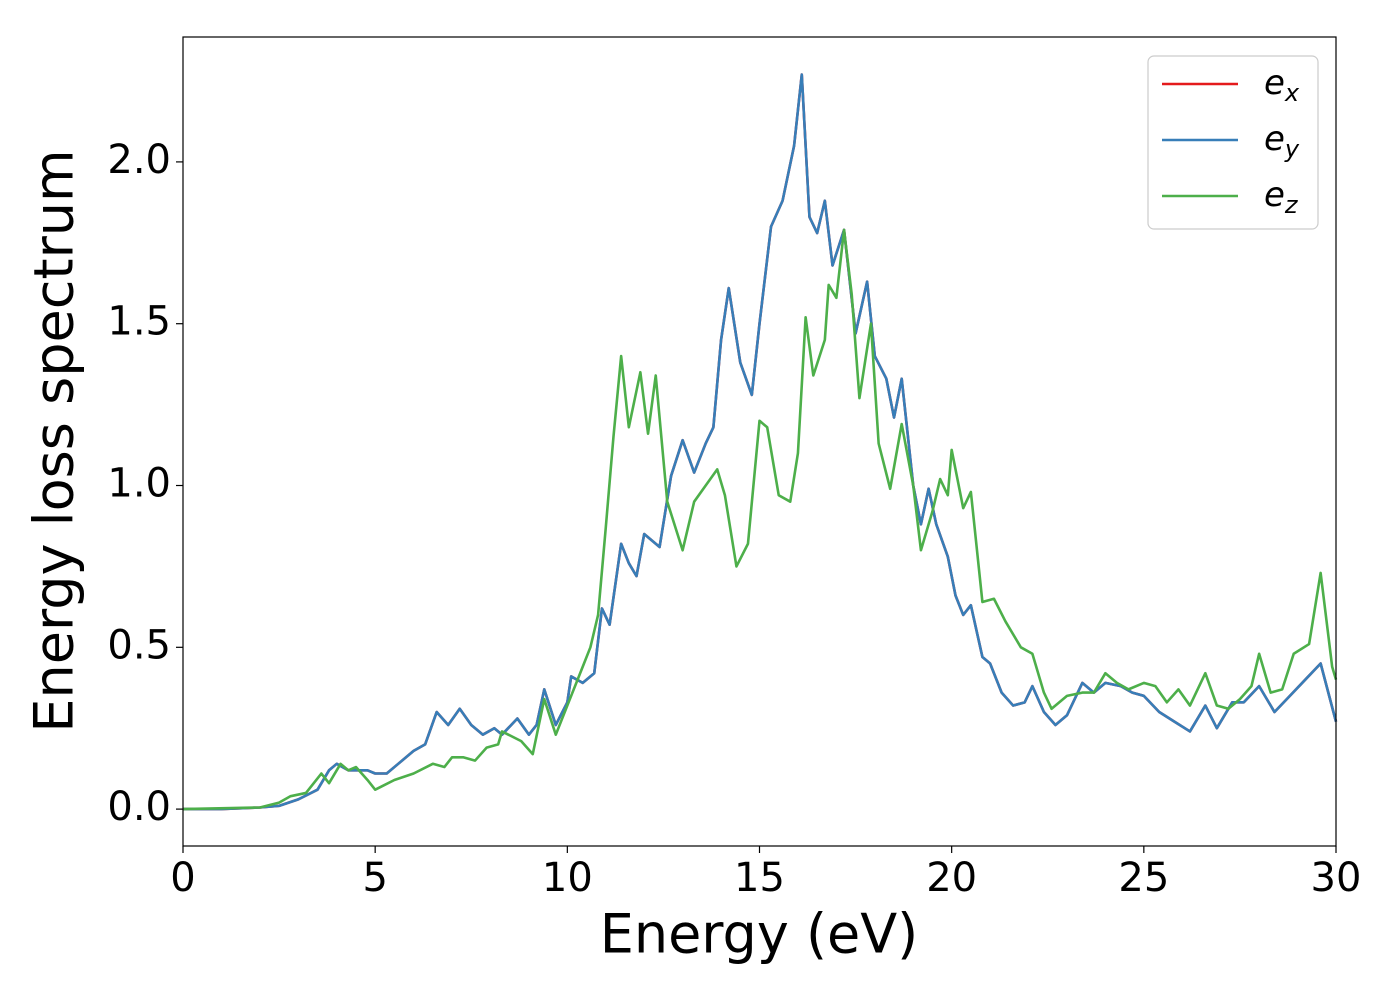 The height and width of the screenshot is (1000, 1400). Describe the element at coordinates (182, 878) in the screenshot. I see `x-tick-label: 0` at that location.